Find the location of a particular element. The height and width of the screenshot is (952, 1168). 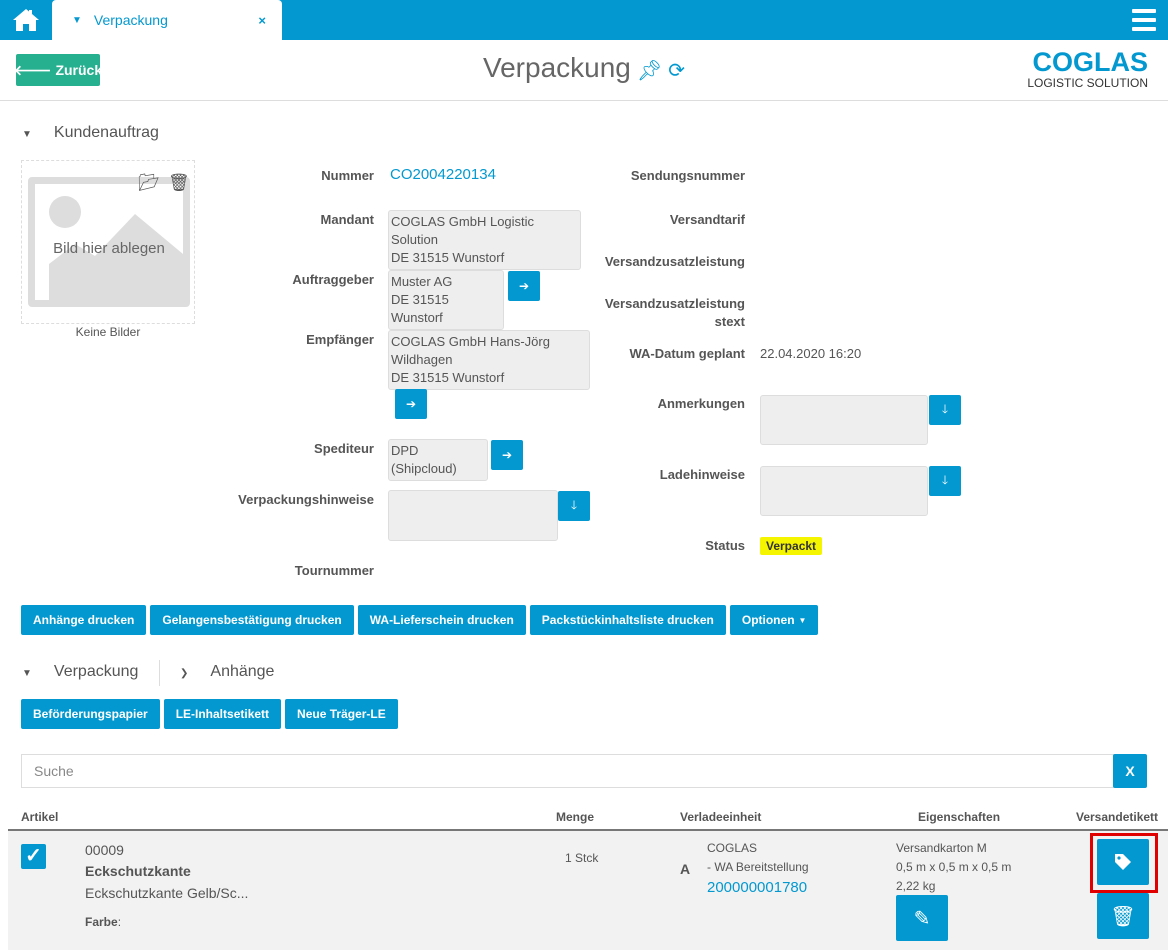

tab-anhaenge-section: ❯ Anhänge is located at coordinates (227, 671).